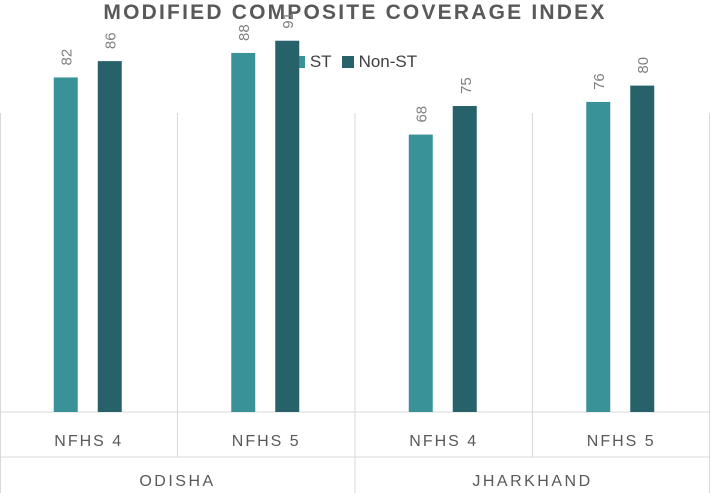 The width and height of the screenshot is (710, 493). I want to click on data-label: 75, so click(466, 85).